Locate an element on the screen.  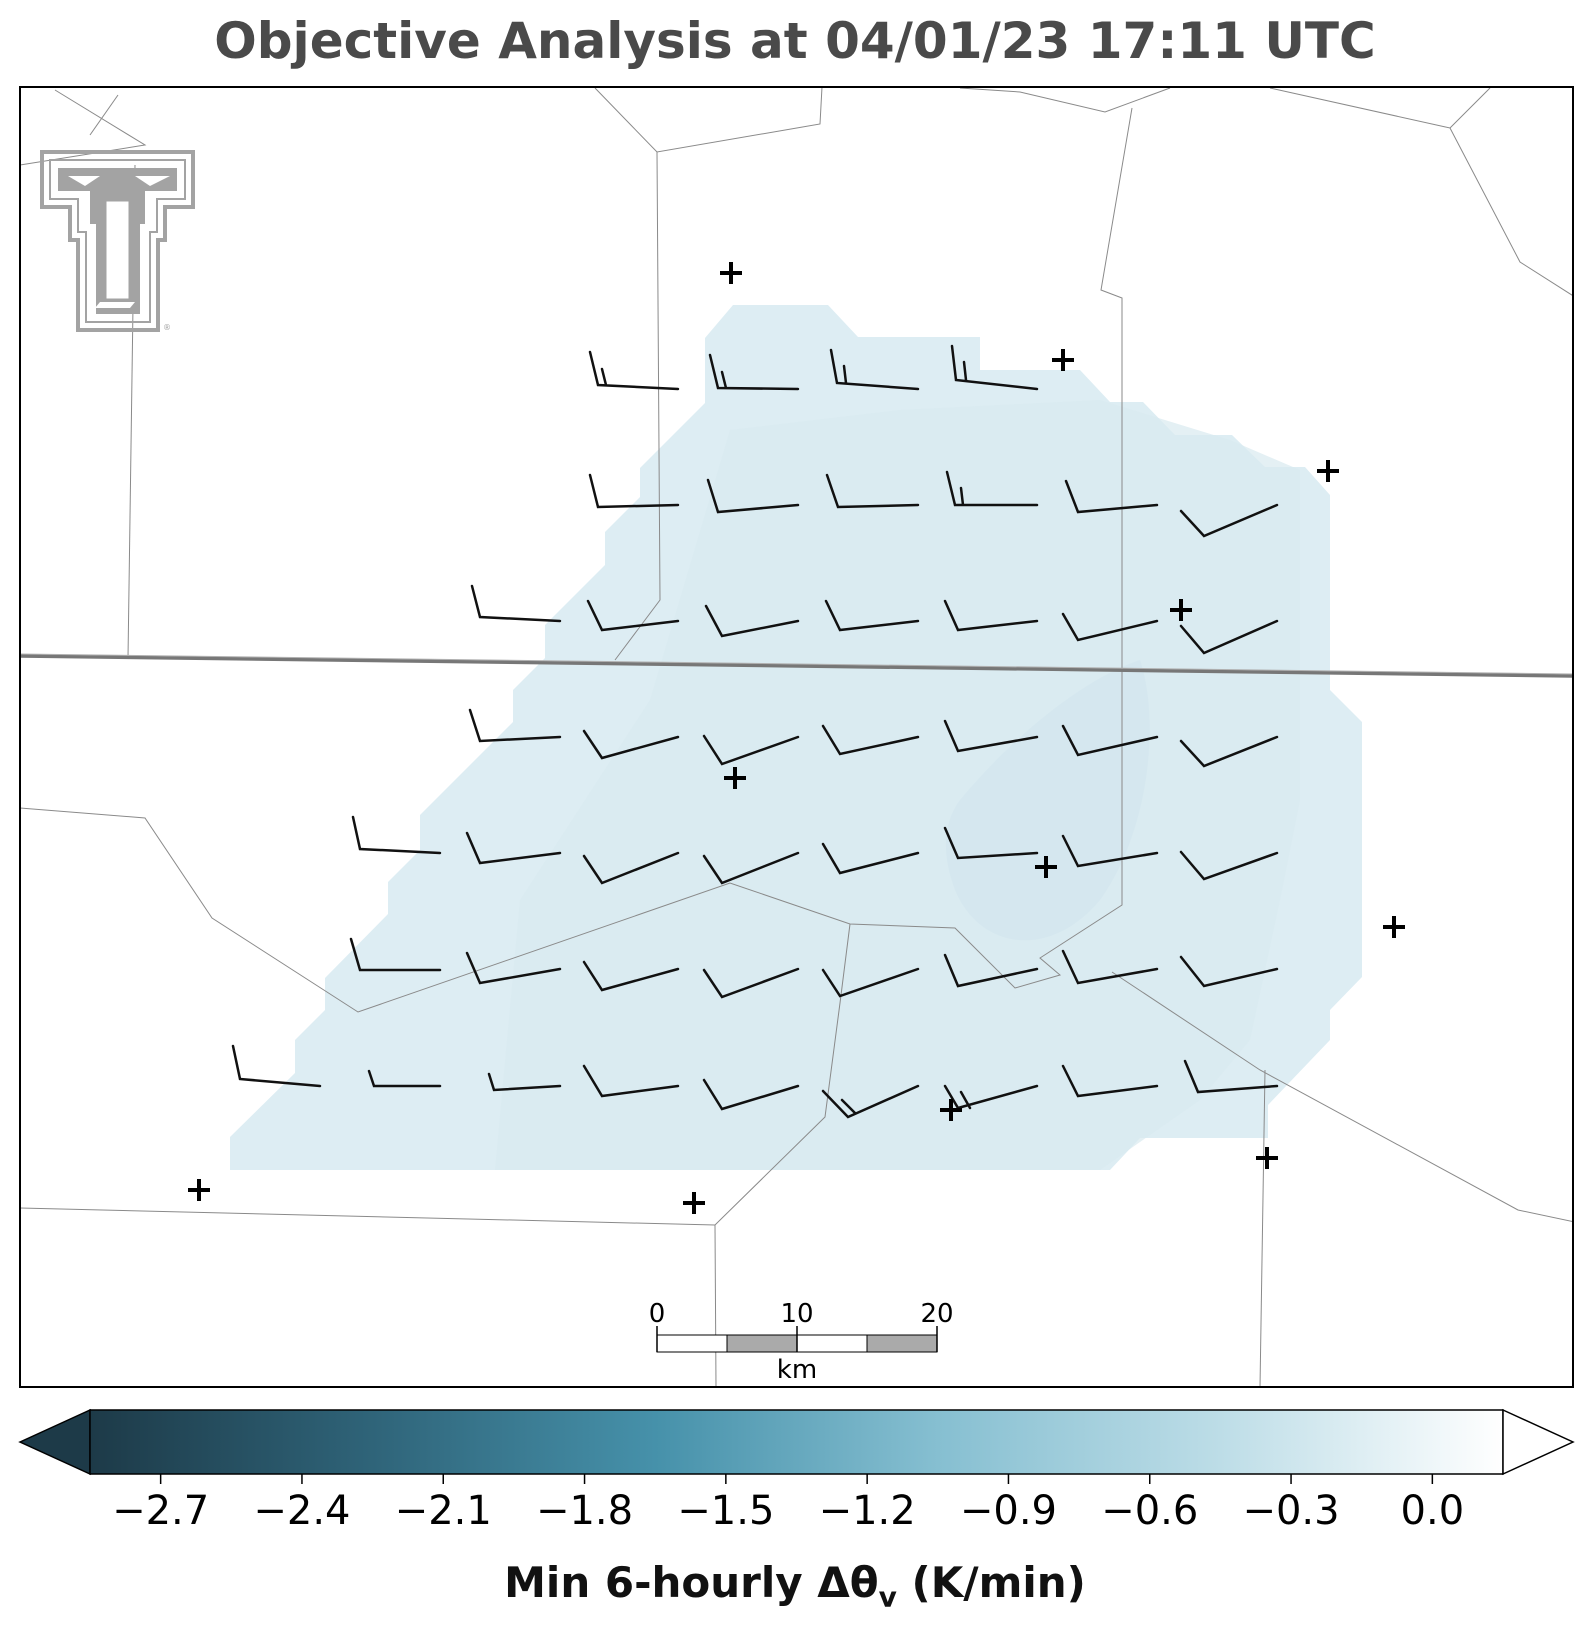
colorbar: −2.7 −2.4 −2.1 −1.8 −1.5 −1.2 −0.9 −0.6 −0.3 0.0 is located at coordinates (796, 1471).